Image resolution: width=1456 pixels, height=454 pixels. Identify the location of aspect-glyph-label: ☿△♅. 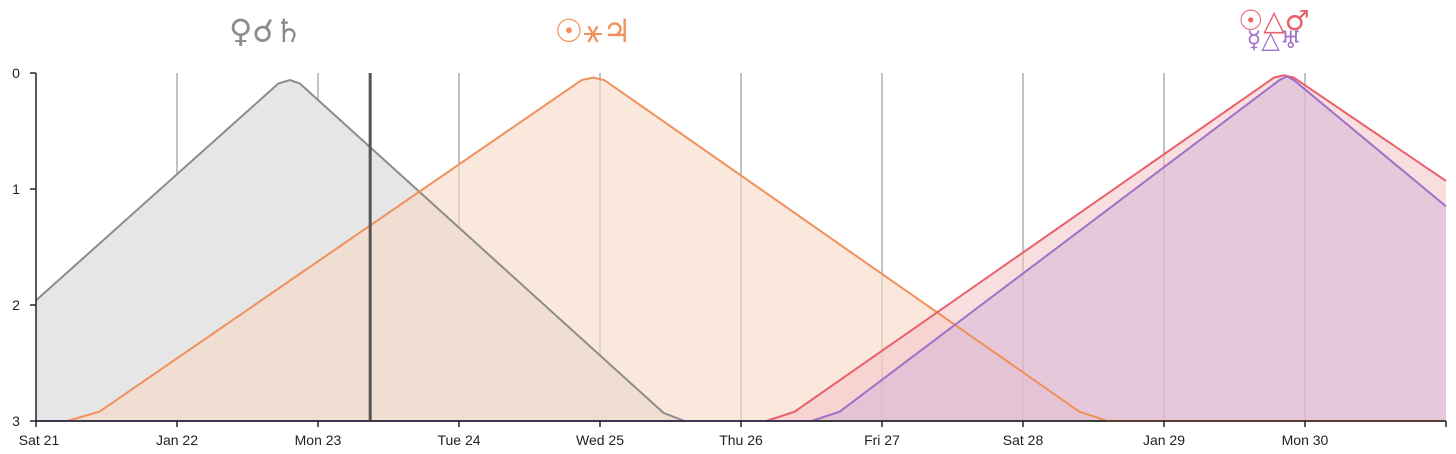
(1274, 40).